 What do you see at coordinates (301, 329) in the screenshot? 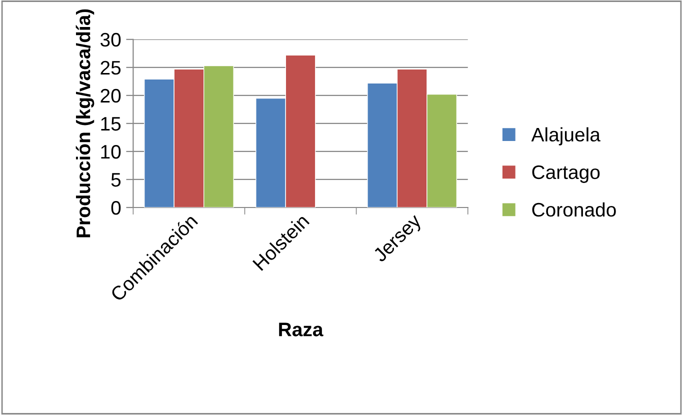
I see `x-axis-title: Raza` at bounding box center [301, 329].